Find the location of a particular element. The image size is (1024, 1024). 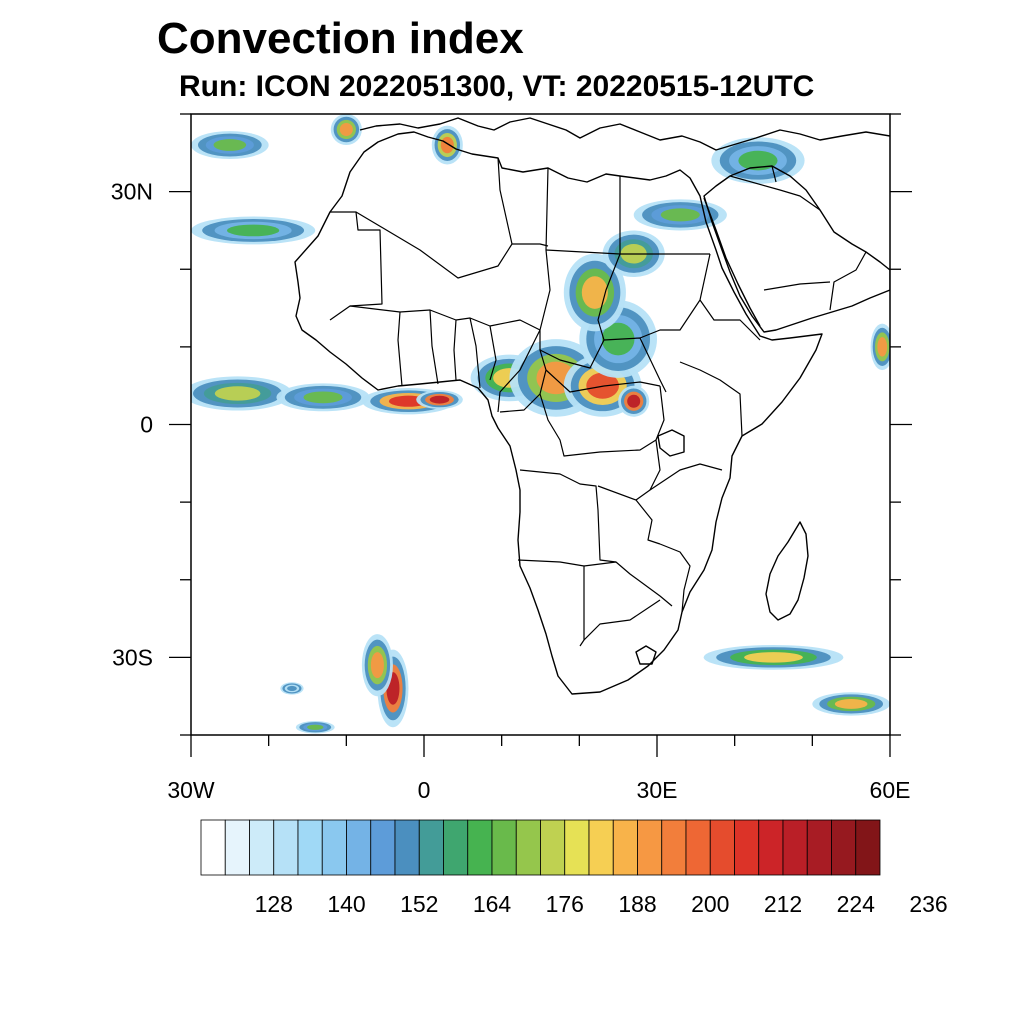

lake-victoria is located at coordinates (671, 443).